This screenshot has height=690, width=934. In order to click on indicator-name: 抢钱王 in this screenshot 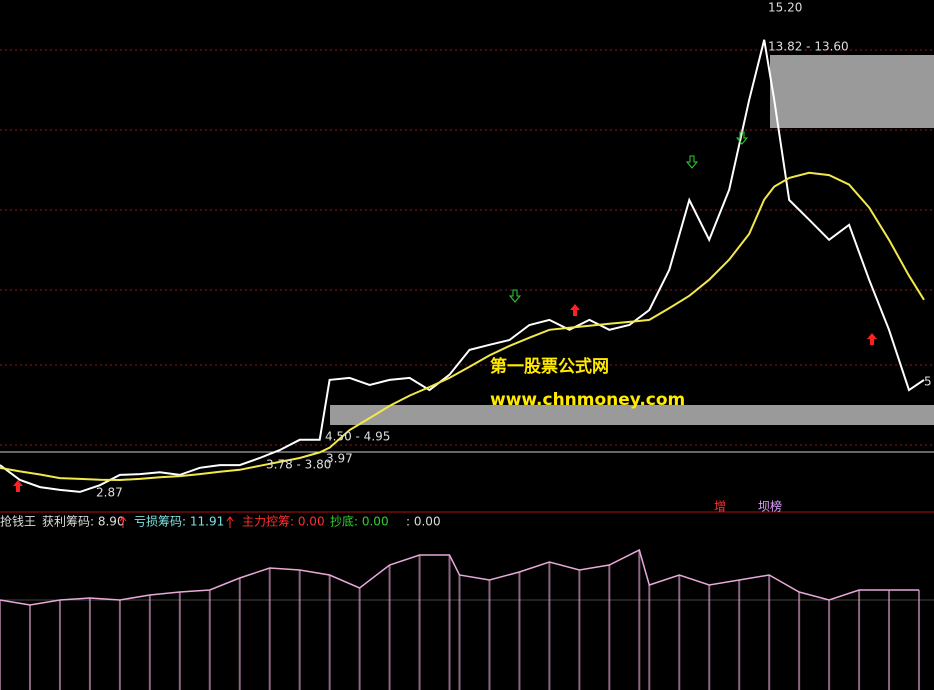, I will do `click(18, 521)`.